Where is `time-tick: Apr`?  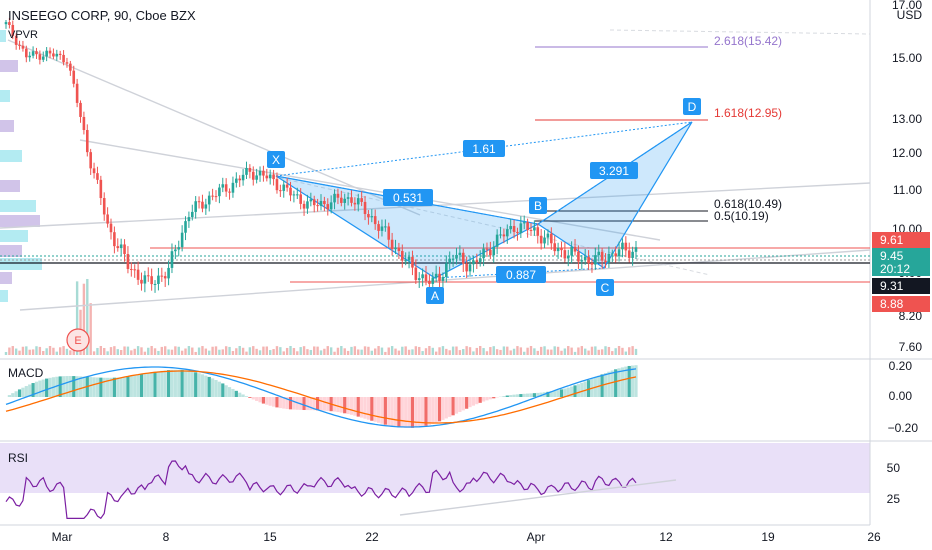
time-tick: Apr is located at coordinates (536, 537).